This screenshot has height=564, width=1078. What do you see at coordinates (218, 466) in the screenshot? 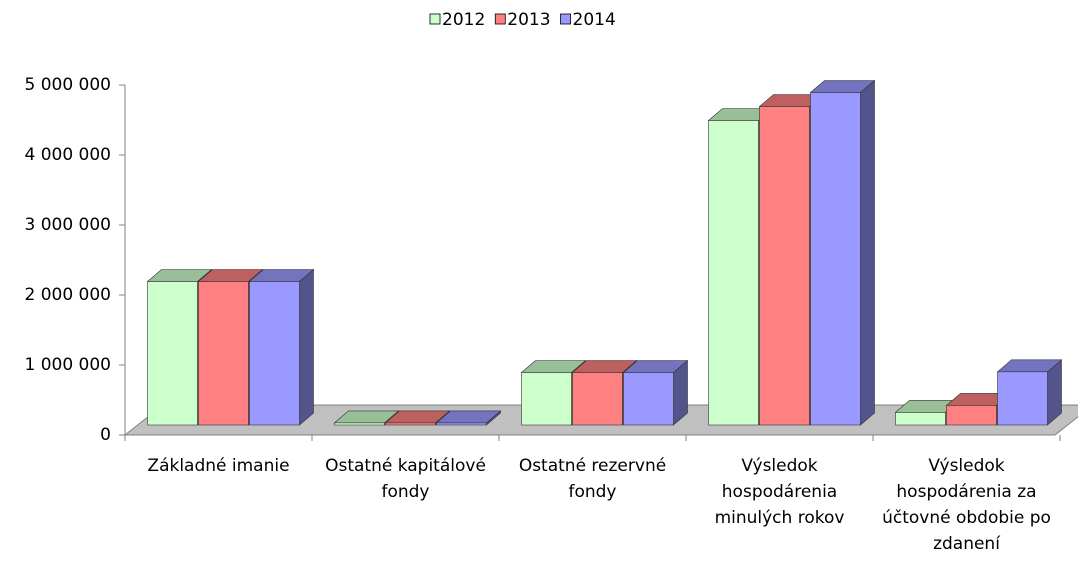
I see `x-tick-label: Základné imanie` at bounding box center [218, 466].